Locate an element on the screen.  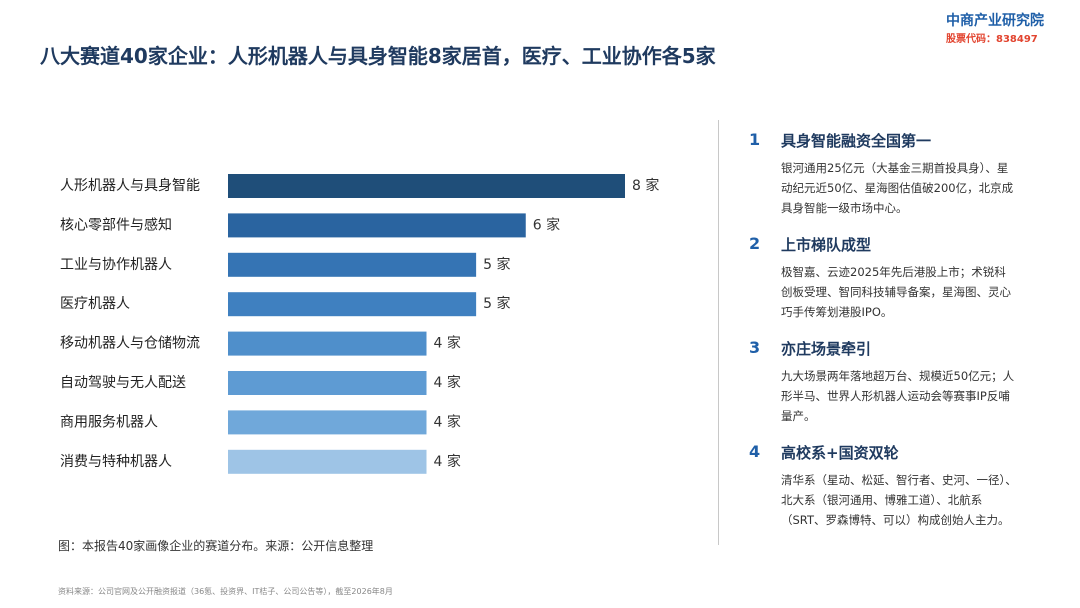
value-label: 8 家 is located at coordinates (645, 185).